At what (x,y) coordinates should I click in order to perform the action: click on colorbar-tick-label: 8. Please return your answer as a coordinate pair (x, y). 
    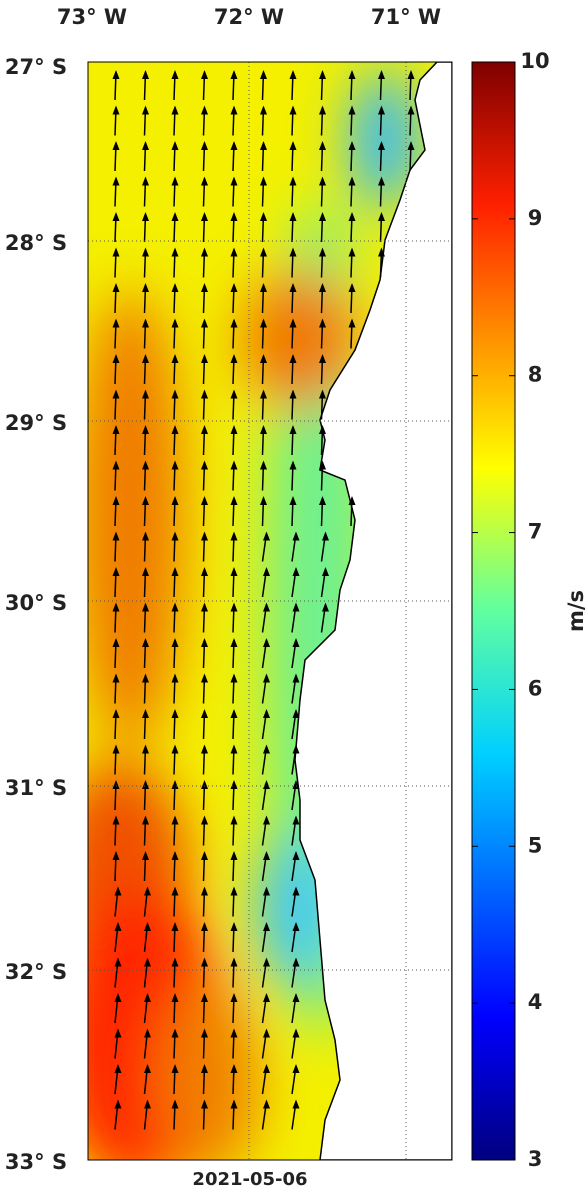
    Looking at the image, I should click on (535, 375).